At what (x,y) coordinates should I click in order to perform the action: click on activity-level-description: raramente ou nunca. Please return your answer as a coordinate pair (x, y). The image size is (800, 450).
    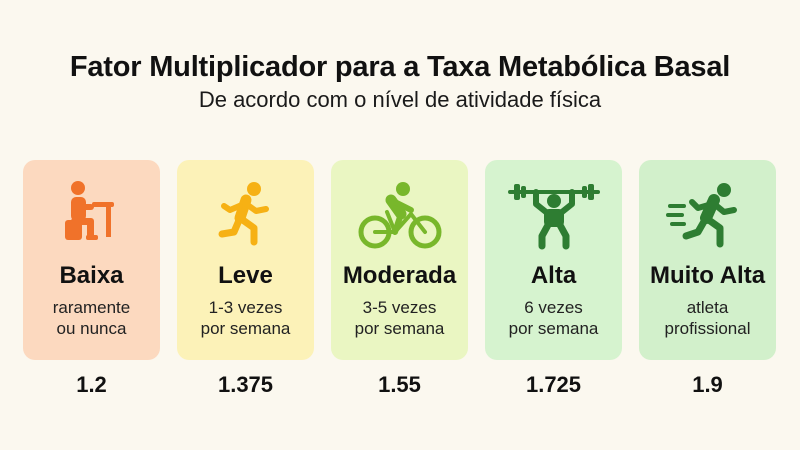
    Looking at the image, I should click on (91, 318).